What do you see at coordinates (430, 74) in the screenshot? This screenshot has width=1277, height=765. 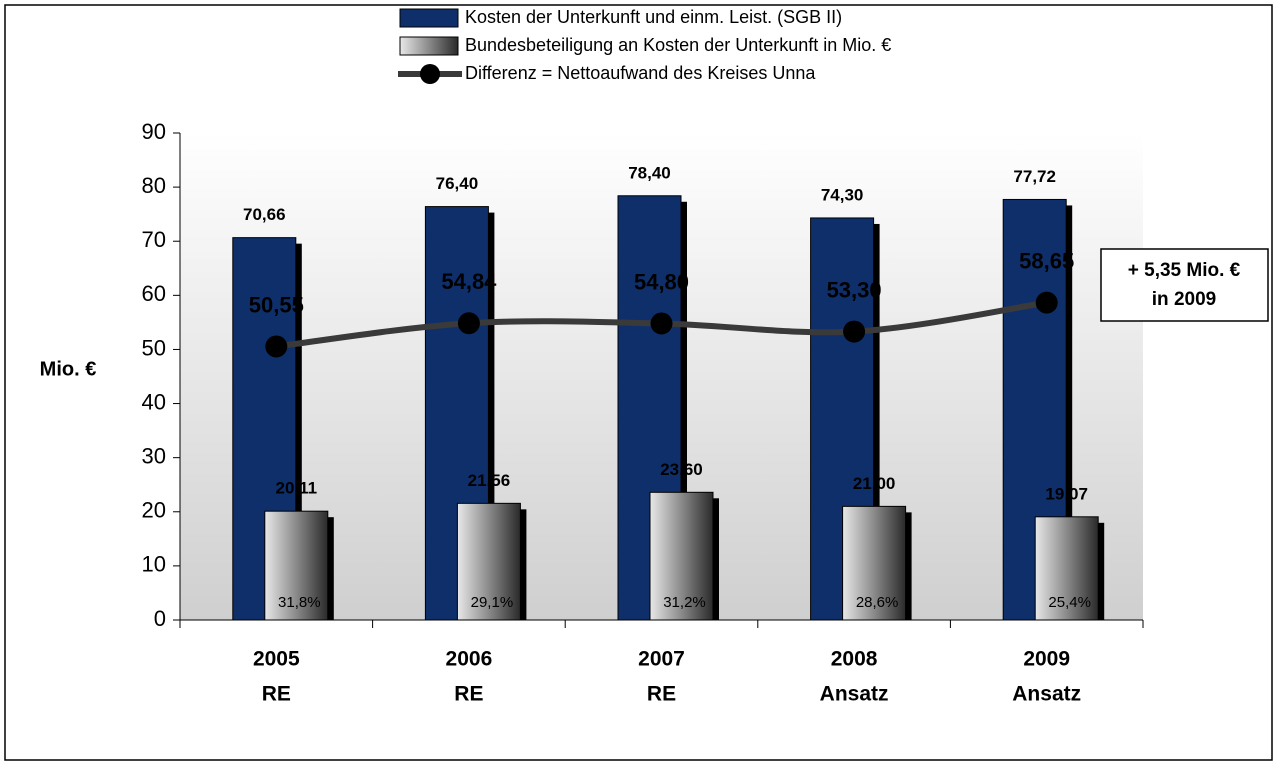 I see `legend-marker` at bounding box center [430, 74].